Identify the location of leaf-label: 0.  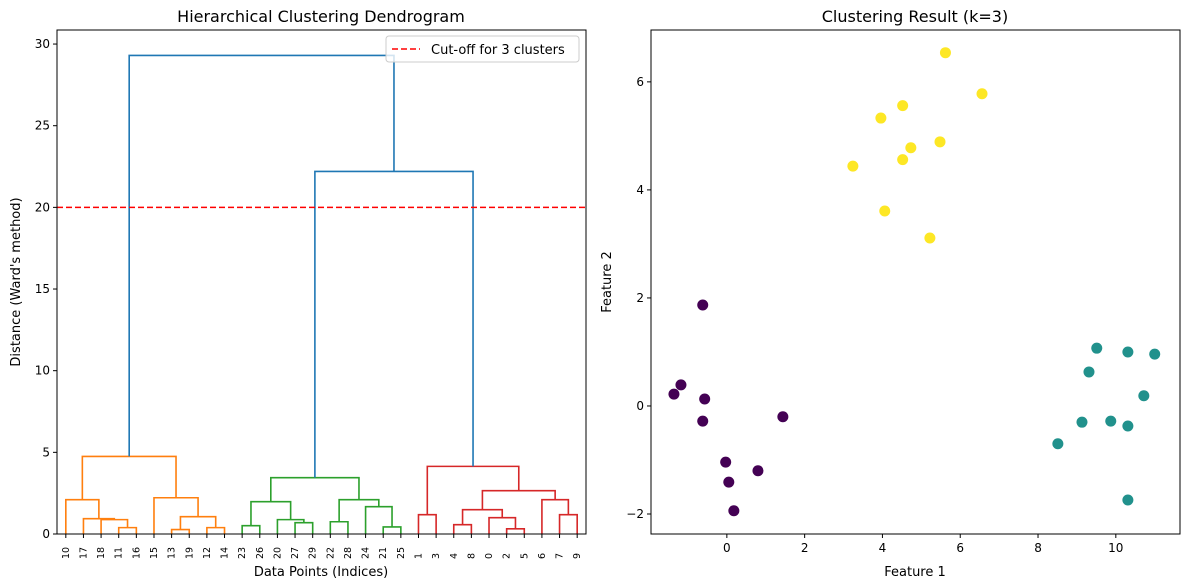
(489, 556).